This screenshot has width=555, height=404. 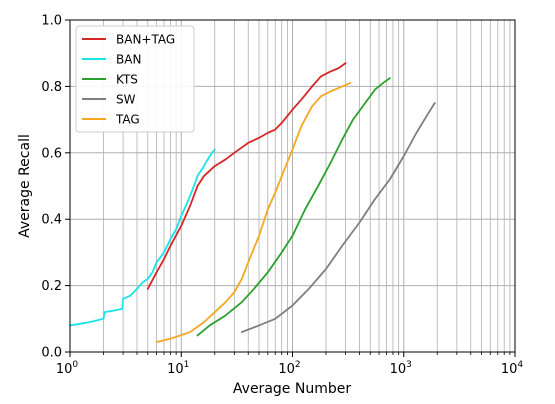 What do you see at coordinates (142, 237) in the screenshot?
I see `series-line-ban` at bounding box center [142, 237].